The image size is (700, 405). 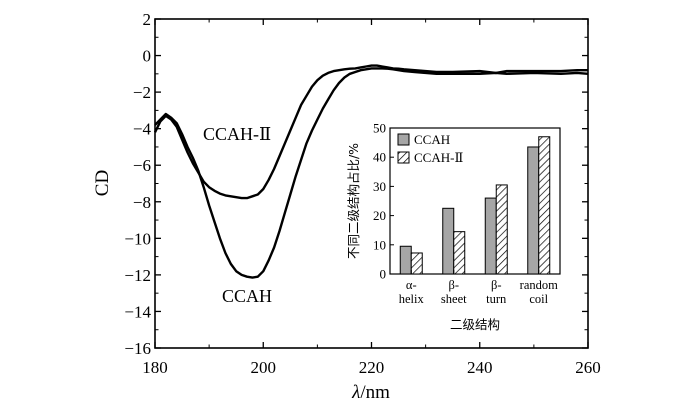 What do you see at coordinates (137, 311) in the screenshot?
I see `y-tick-label: −14` at bounding box center [137, 311].